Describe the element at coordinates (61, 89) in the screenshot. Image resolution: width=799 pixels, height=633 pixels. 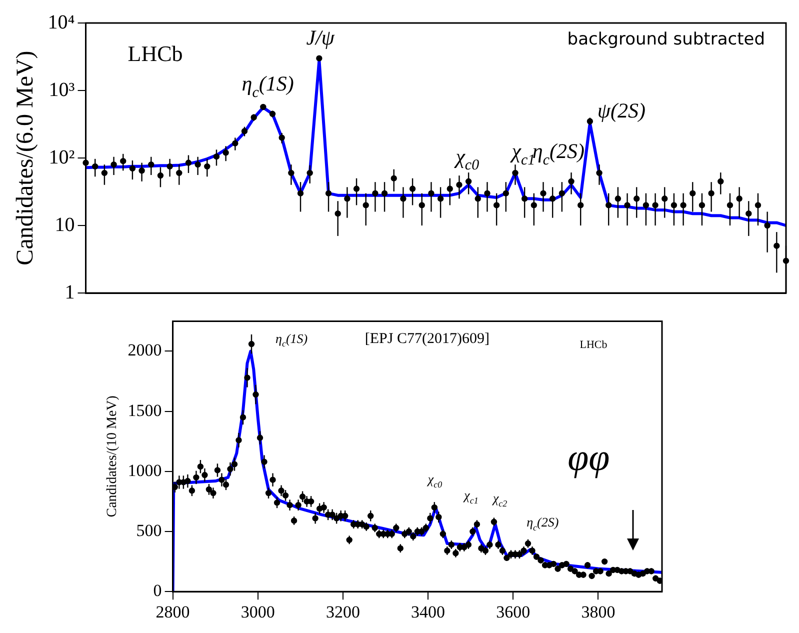
I see `y-tick-label: 10³` at that location.